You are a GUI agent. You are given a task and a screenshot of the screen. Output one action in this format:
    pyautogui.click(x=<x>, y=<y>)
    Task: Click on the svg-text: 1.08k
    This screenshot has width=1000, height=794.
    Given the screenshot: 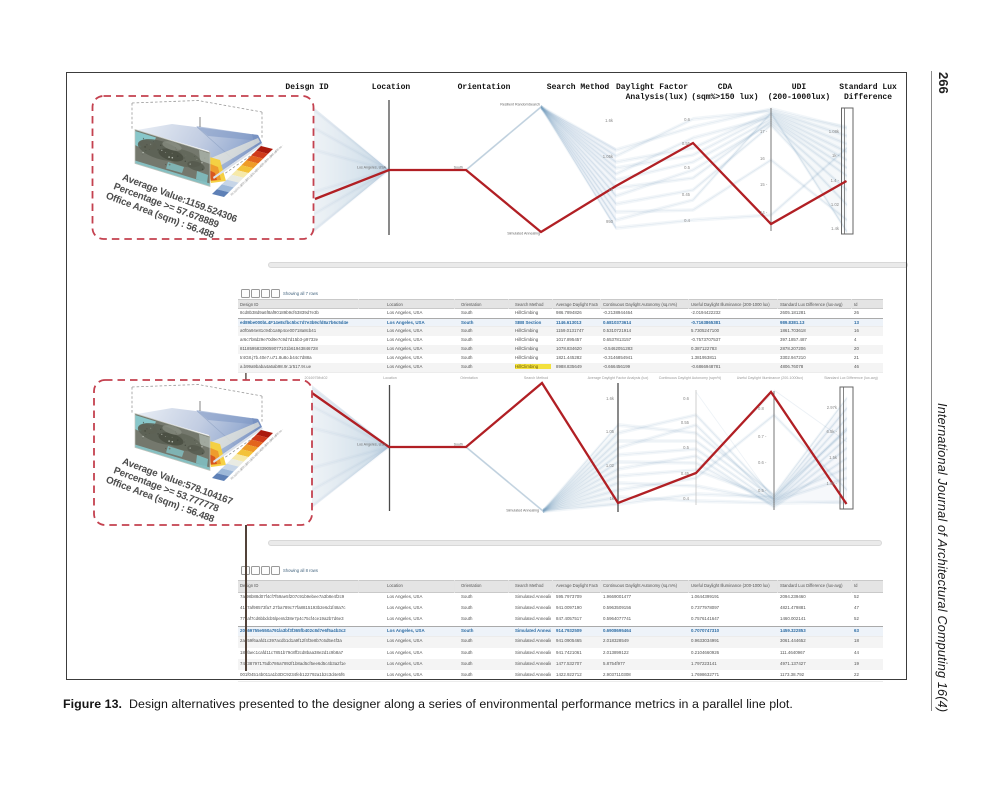 What is the action you would take?
    pyautogui.click(x=834, y=131)
    